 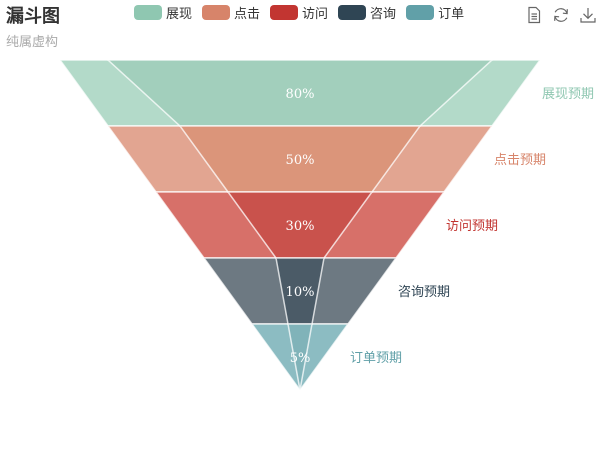 I want to click on save-image-button, so click(x=588, y=15).